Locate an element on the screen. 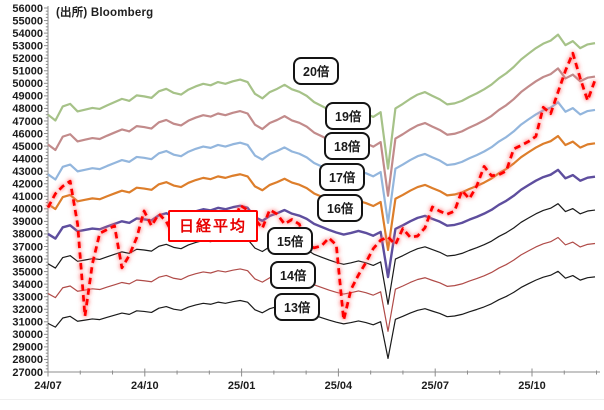 The height and width of the screenshot is (410, 604). nikkei-label: 日経平均 is located at coordinates (213, 226).